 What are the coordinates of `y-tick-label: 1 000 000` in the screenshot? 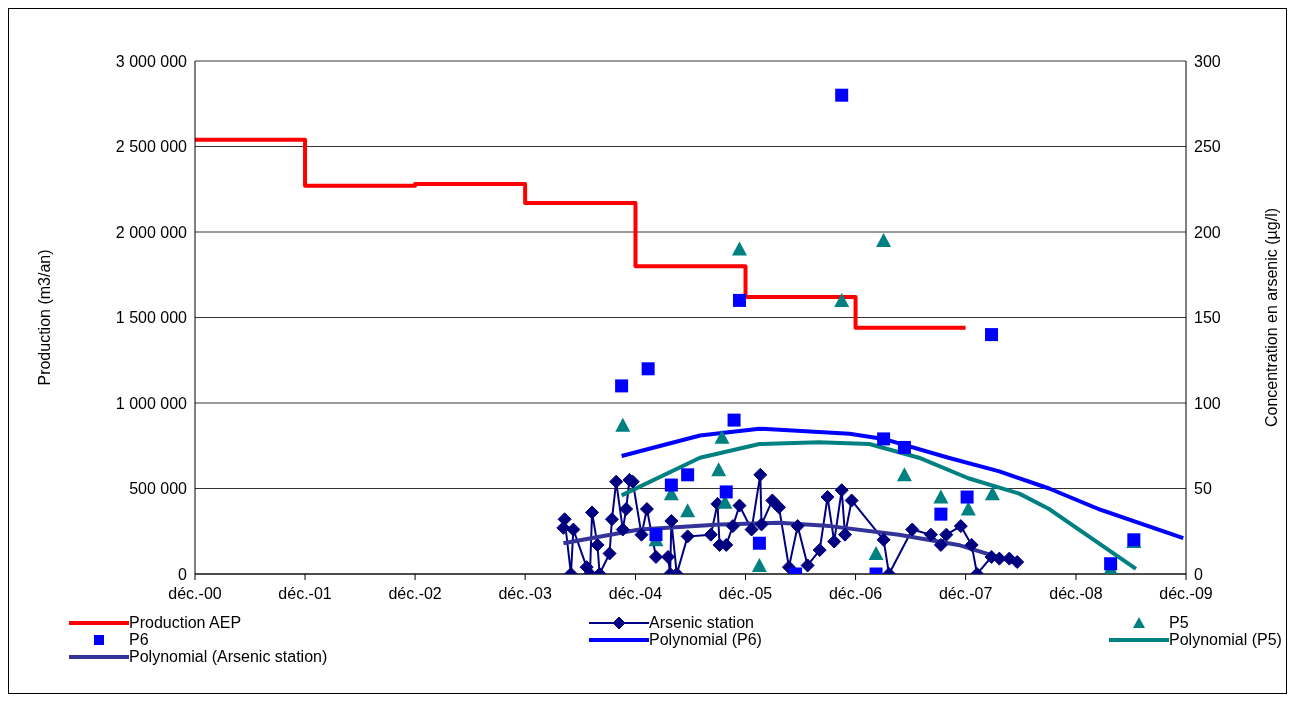 It's located at (151, 403).